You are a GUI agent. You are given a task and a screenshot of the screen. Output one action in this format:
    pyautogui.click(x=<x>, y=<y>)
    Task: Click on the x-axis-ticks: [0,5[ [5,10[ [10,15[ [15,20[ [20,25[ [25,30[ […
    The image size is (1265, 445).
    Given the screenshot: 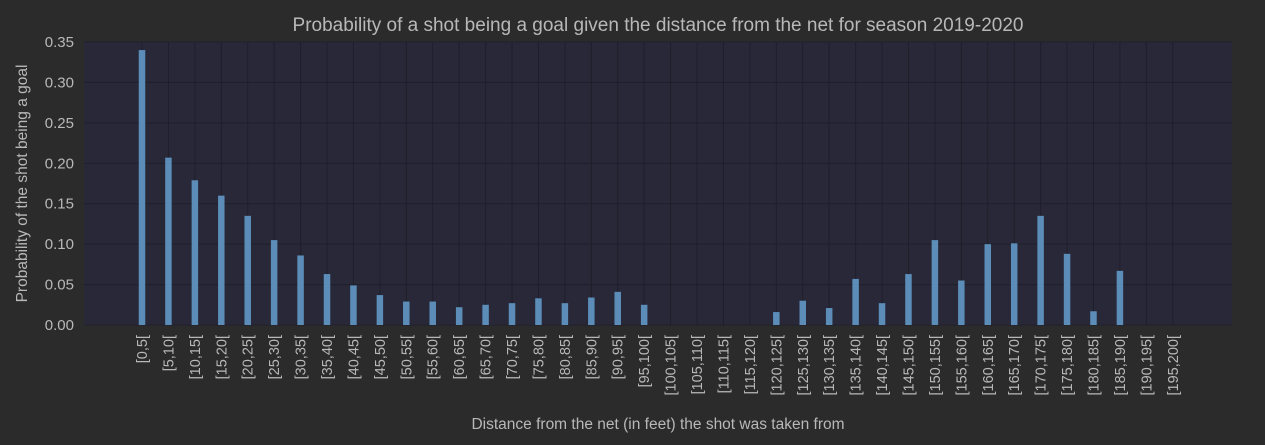 What is the action you would take?
    pyautogui.click(x=658, y=365)
    